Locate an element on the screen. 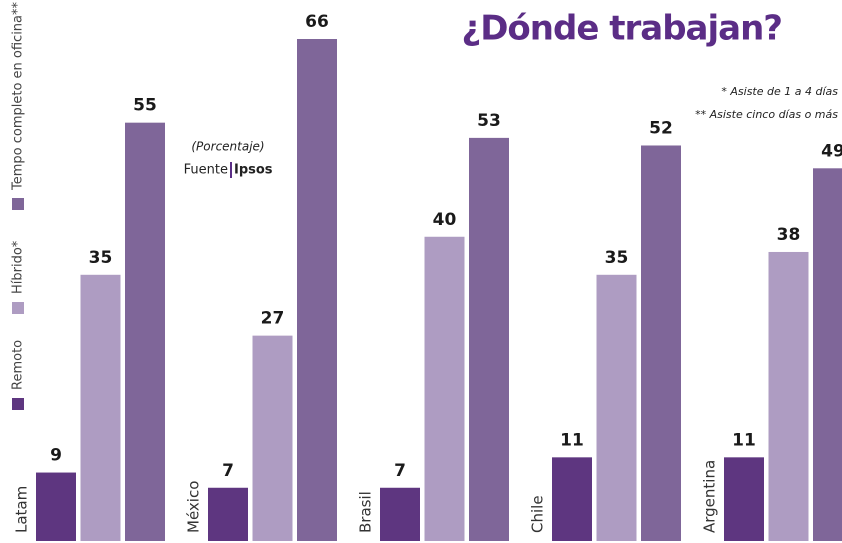  value-label: 9 is located at coordinates (56, 456).